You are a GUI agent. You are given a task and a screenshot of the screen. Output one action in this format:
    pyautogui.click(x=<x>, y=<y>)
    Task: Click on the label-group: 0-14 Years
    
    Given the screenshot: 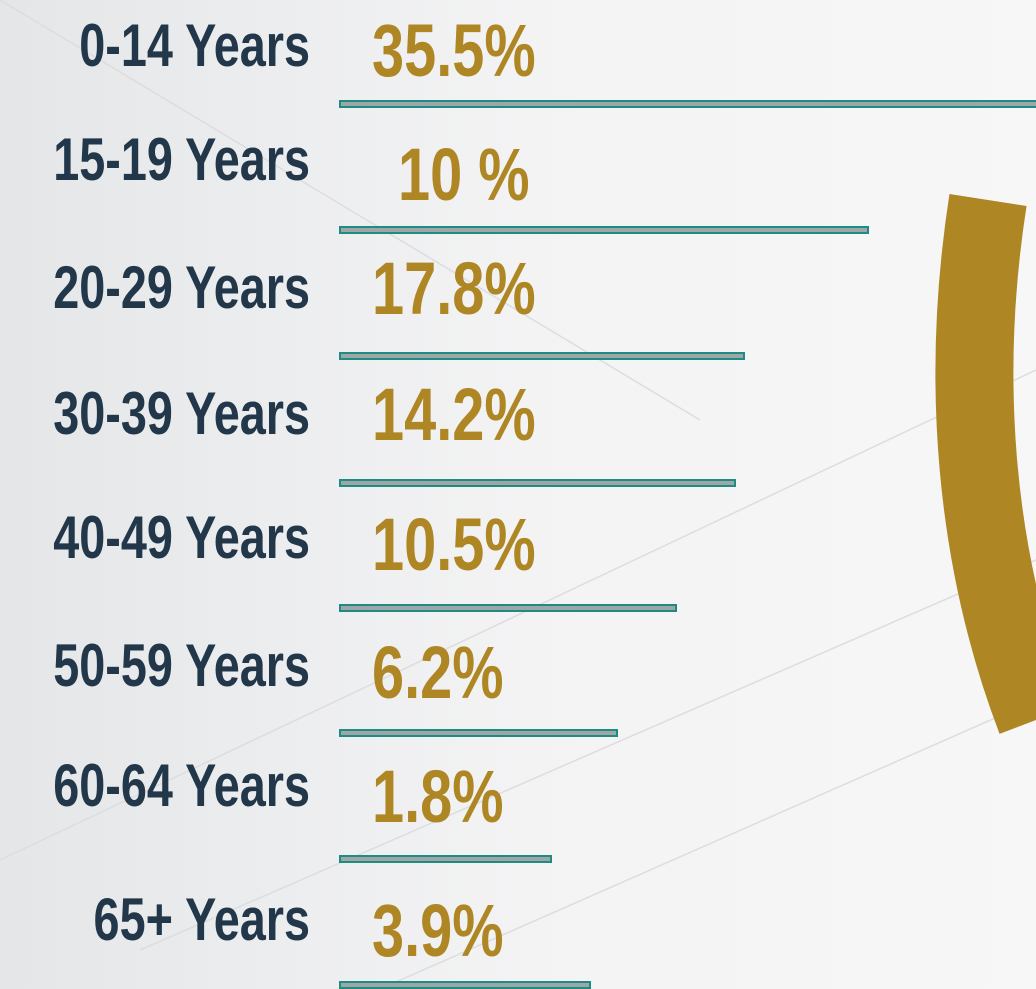 What is the action you would take?
    pyautogui.click(x=194, y=45)
    